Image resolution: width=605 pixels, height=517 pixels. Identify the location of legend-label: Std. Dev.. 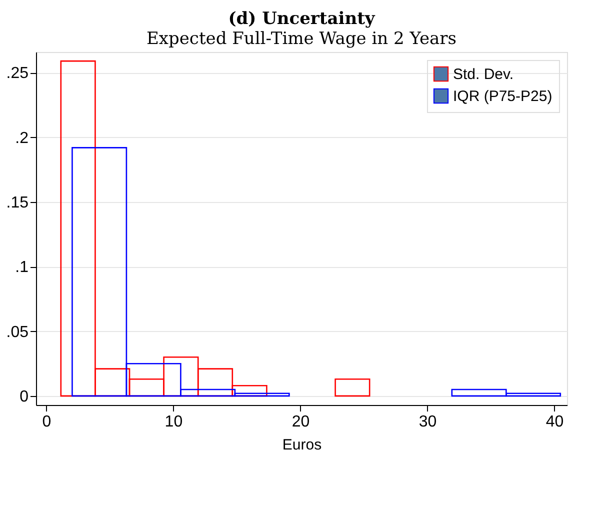
(483, 74).